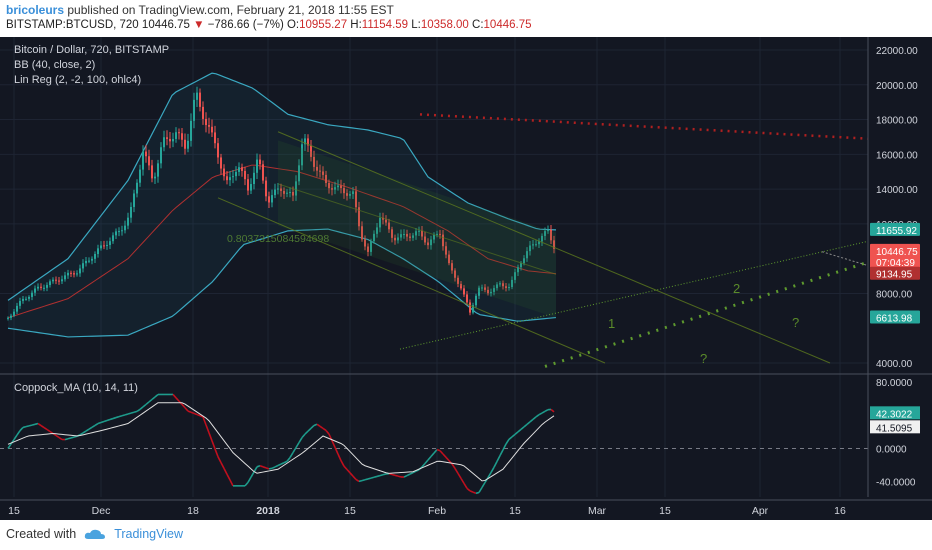 The width and height of the screenshot is (932, 550). Describe the element at coordinates (736, 288) in the screenshot. I see `wave-label-2: 2` at that location.